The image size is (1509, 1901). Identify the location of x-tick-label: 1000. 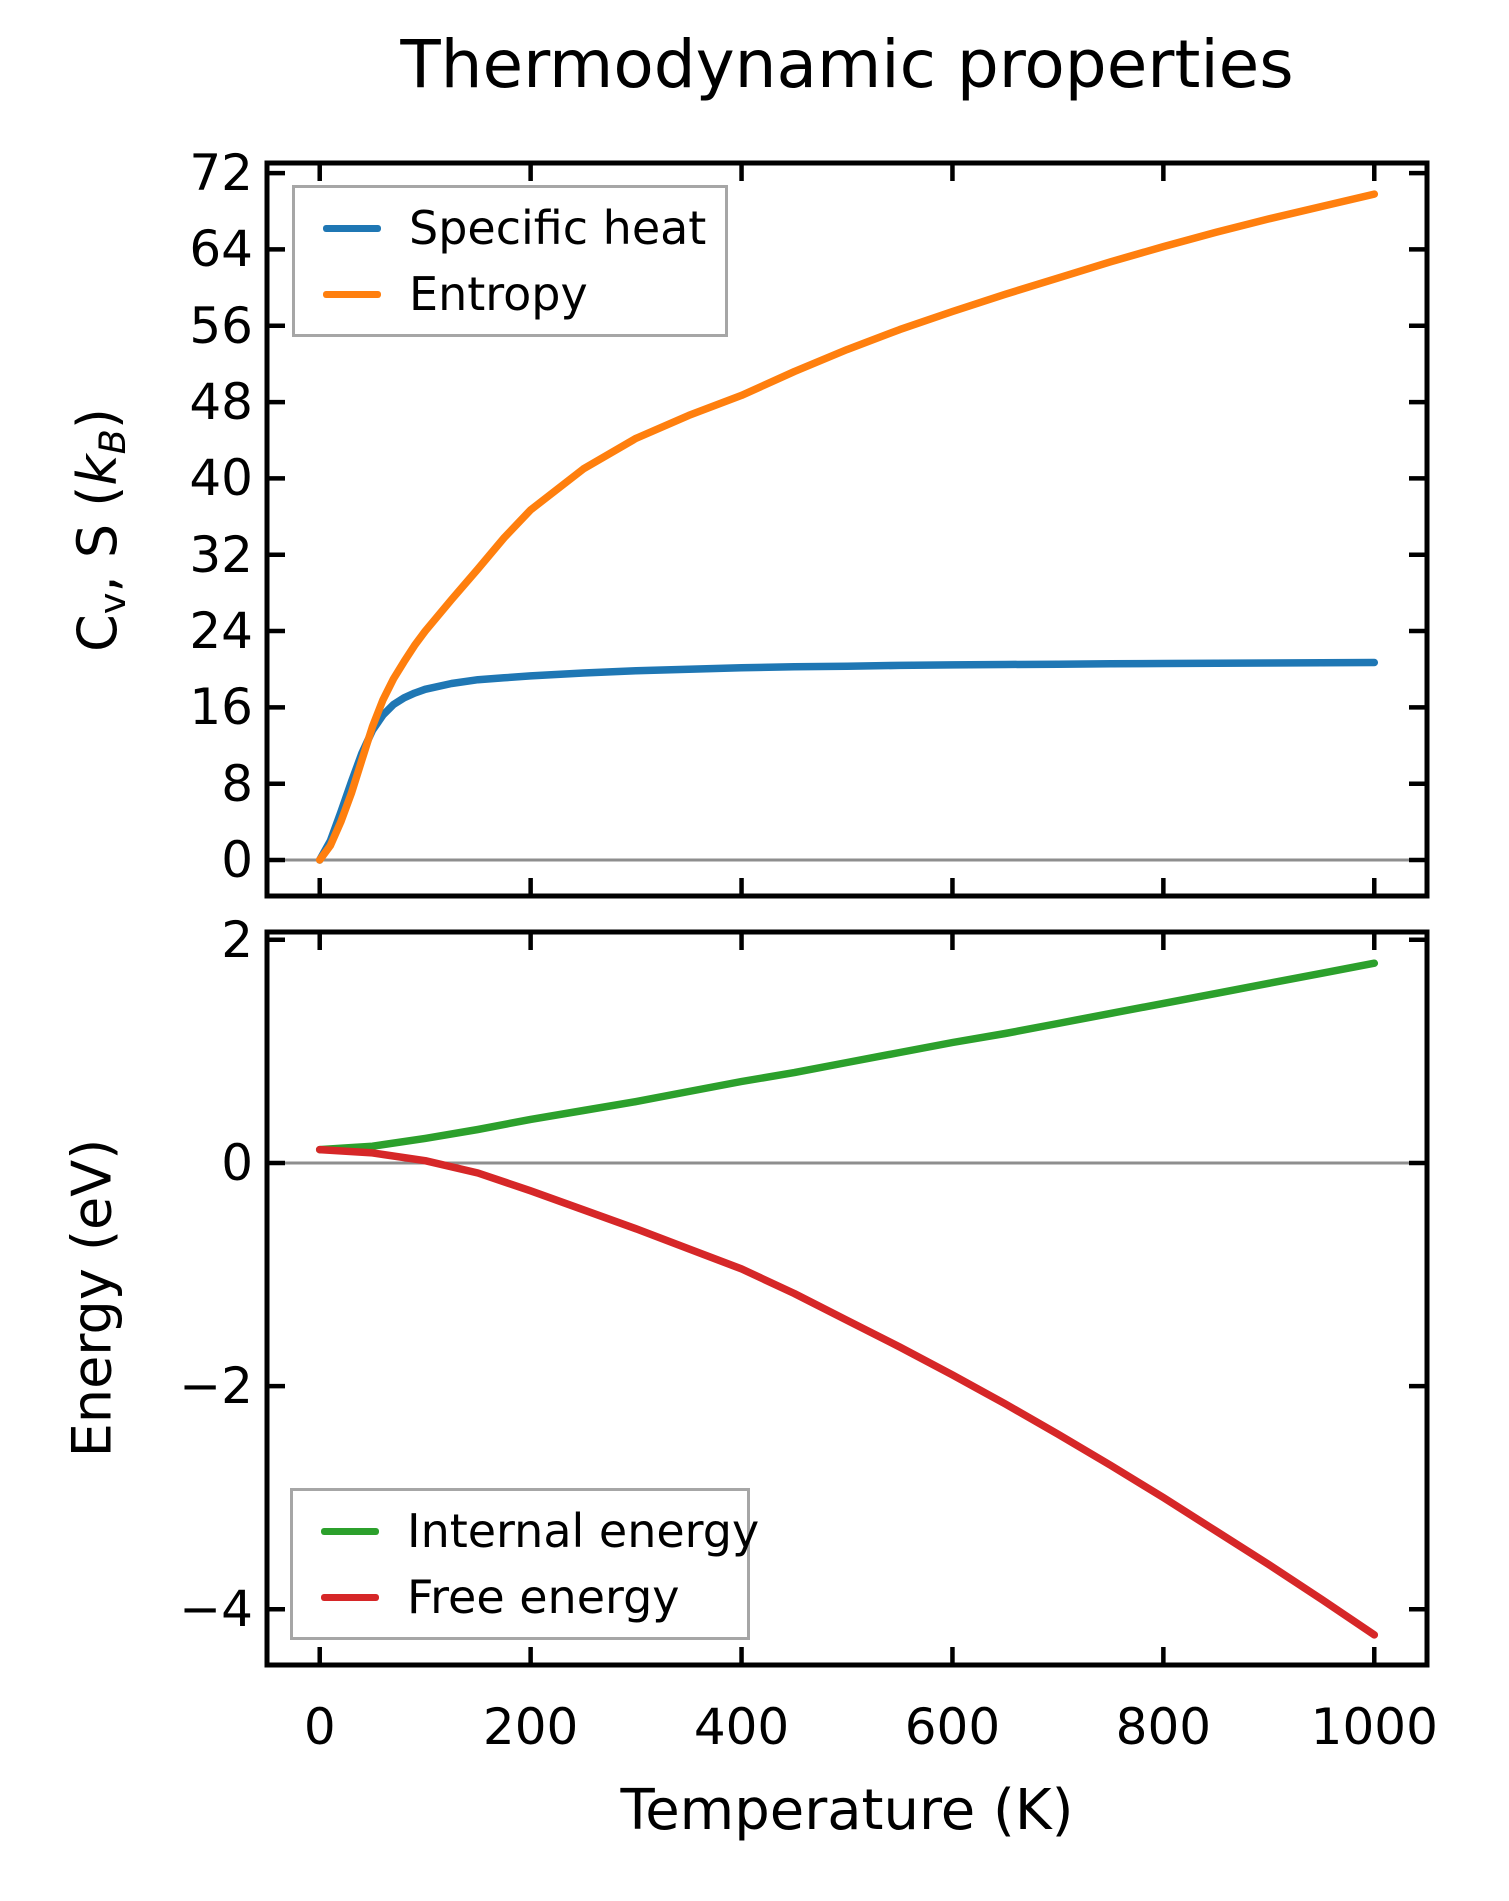
(1374, 1727).